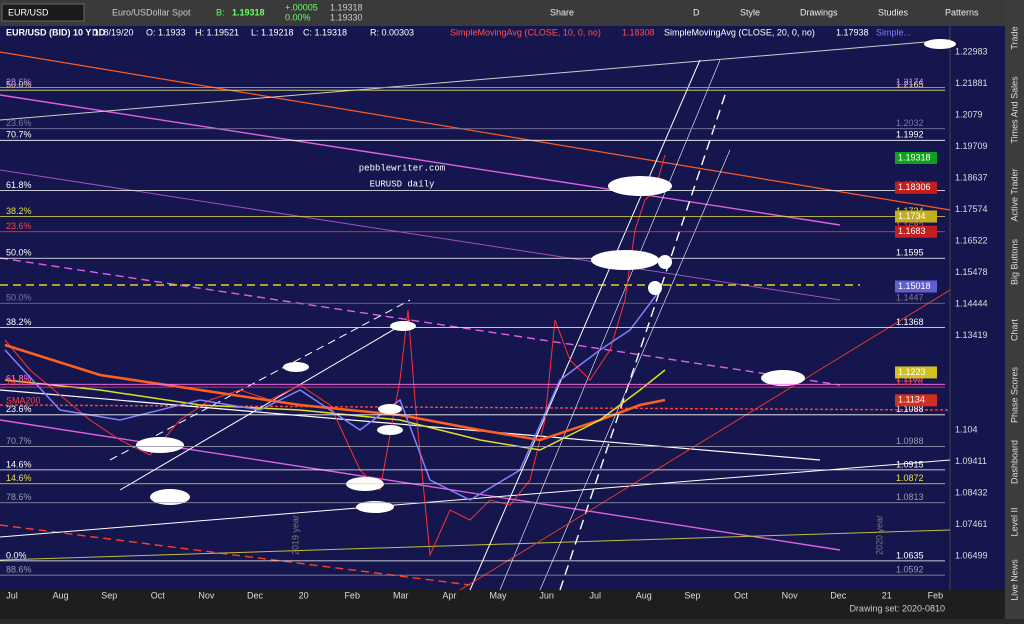 The height and width of the screenshot is (624, 1024). Describe the element at coordinates (910, 253) in the screenshot. I see `fib-price: 1.1595` at that location.